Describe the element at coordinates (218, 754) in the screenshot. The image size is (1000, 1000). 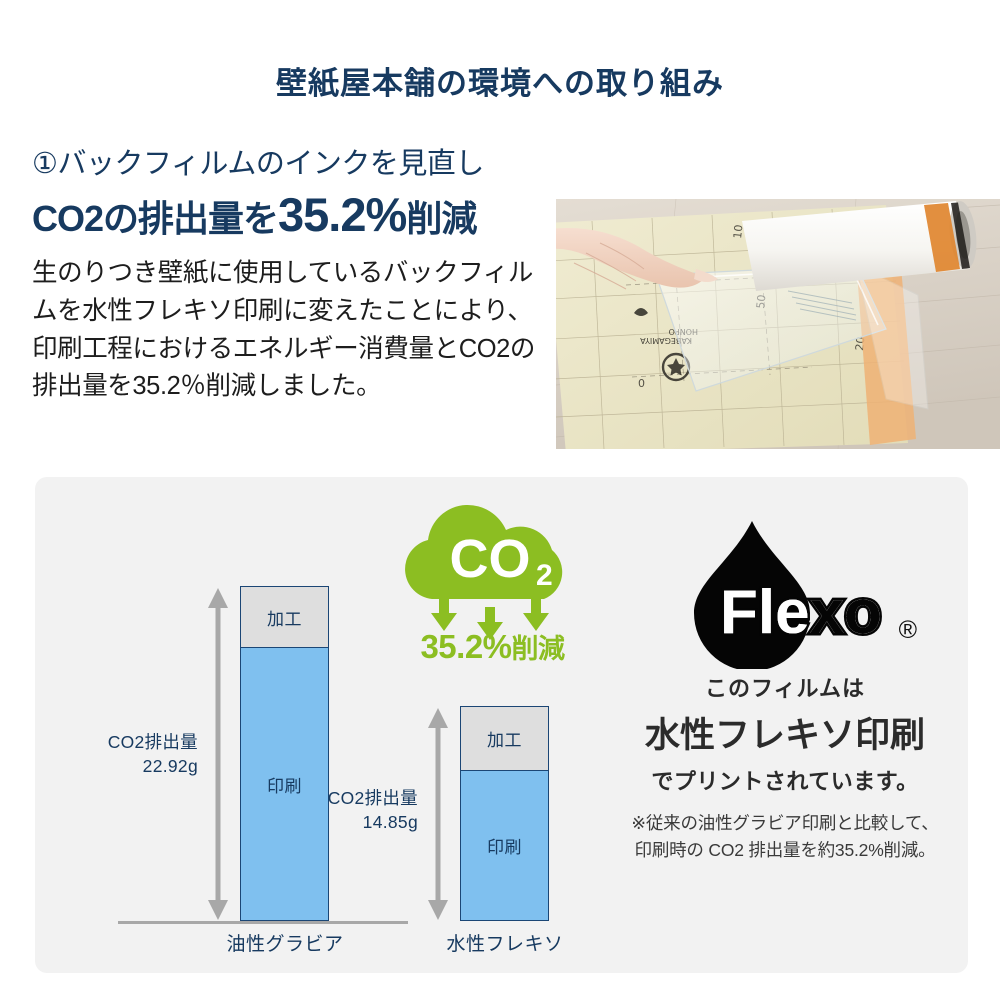
I see `dimension-arrow-oil-gravure` at that location.